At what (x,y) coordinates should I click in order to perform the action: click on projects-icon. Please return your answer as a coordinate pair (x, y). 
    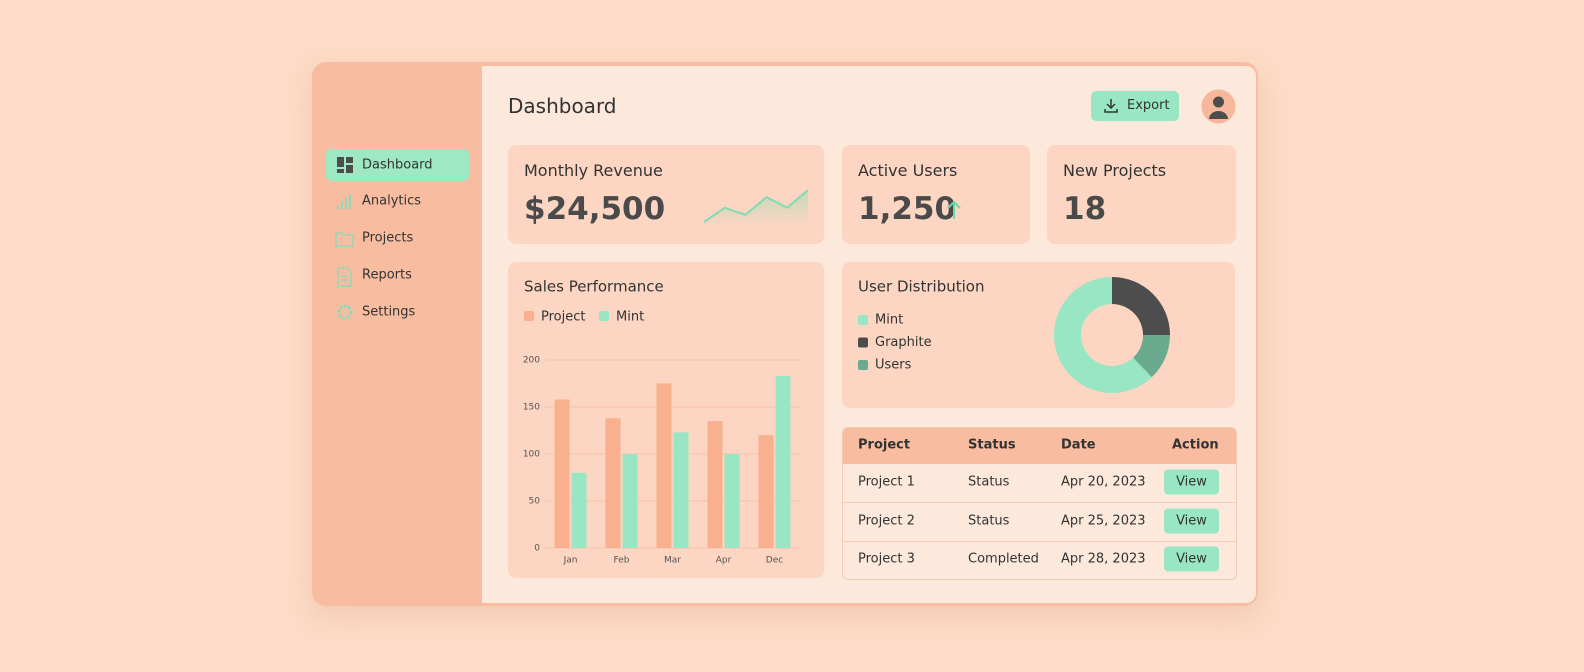
    Looking at the image, I should click on (344, 239).